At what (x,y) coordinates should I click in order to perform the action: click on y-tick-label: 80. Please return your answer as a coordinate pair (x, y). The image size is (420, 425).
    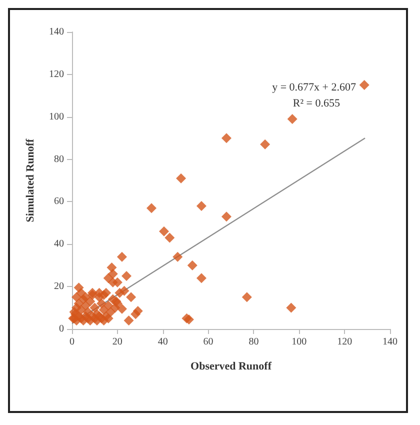
    Looking at the image, I should click on (59, 159).